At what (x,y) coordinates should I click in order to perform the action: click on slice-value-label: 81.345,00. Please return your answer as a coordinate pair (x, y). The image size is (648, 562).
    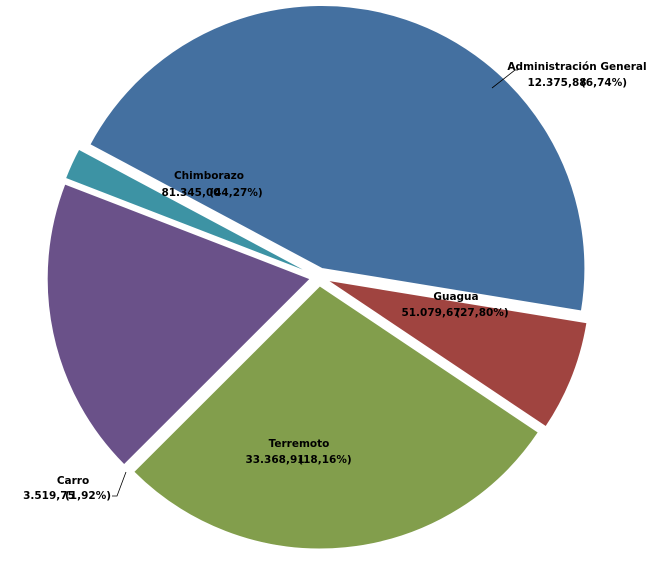
    Looking at the image, I should click on (190, 193).